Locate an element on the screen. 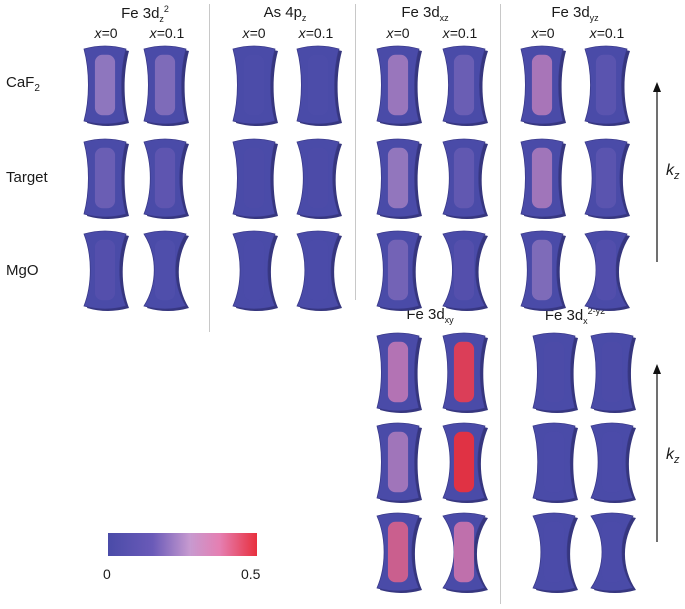 This screenshot has width=685, height=609. fermi-surface-as4pz-r2-c1-weight is located at coordinates (318, 270).